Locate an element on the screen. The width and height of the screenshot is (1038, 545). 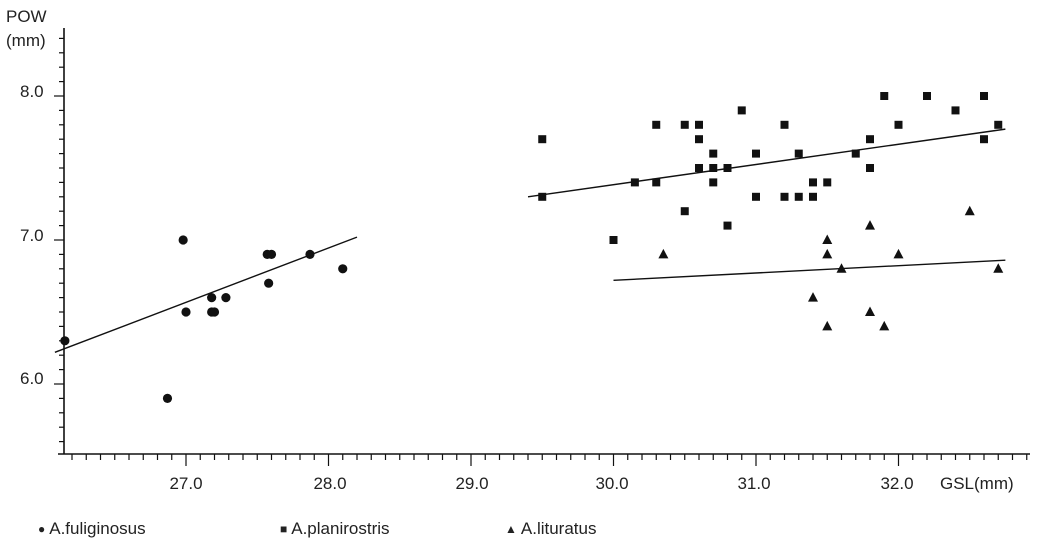
legend-item-fuliginosus: ● A.fuliginosus is located at coordinates (159, 529).